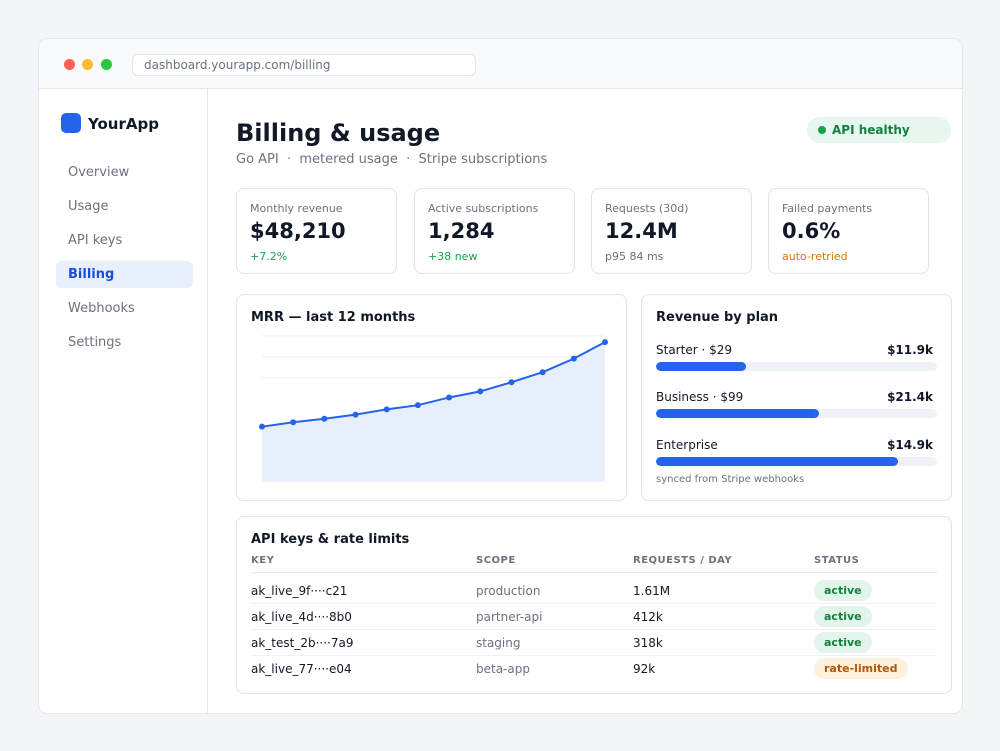 This screenshot has height=751, width=1000. I want to click on plan-value-business: $21.4k, so click(910, 397).